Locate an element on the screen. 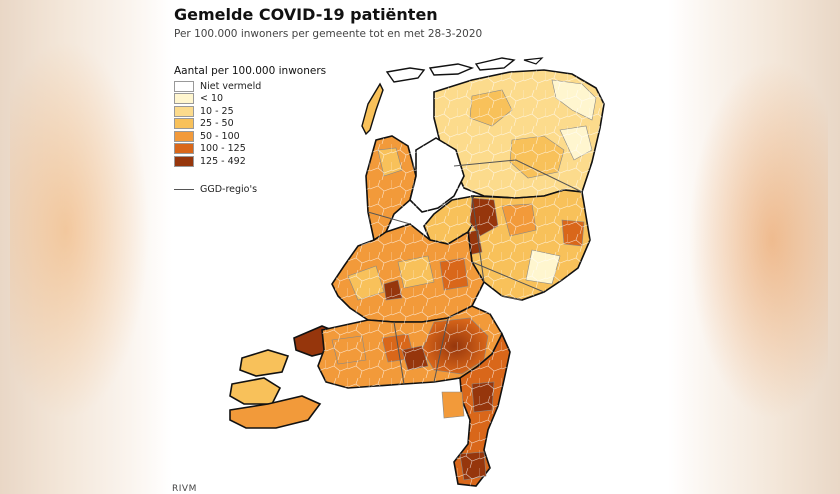  legend-label: 125 - 492 is located at coordinates (223, 161).